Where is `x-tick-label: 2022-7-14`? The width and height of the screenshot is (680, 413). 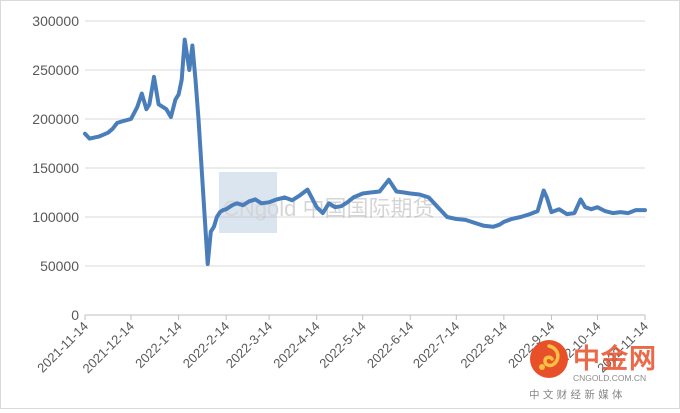 x-tick-label: 2022-7-14 is located at coordinates (436, 345).